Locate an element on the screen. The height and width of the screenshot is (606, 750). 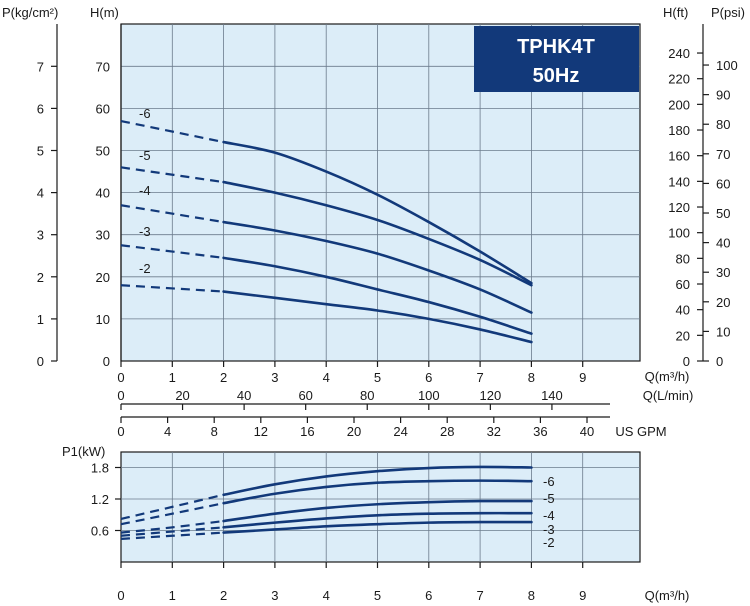
tick-label-p-psi: 90 is located at coordinates (723, 95).